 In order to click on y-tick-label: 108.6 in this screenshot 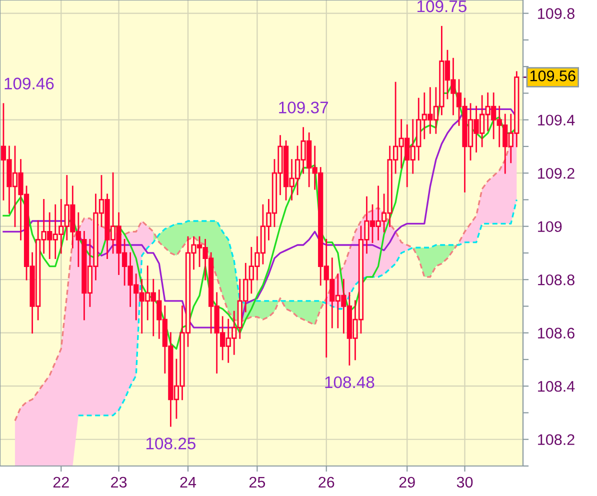, I will do `click(556, 333)`.